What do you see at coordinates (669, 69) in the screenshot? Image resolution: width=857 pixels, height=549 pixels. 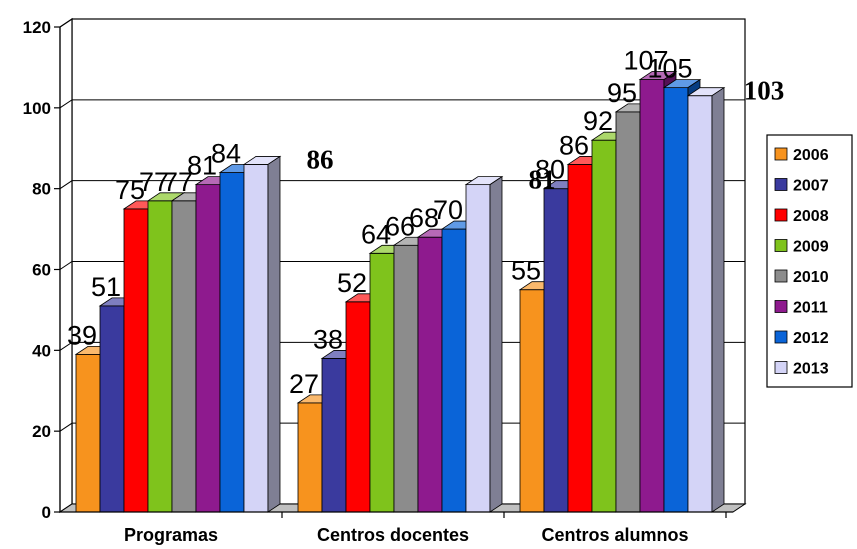 I see `data-label: 105` at bounding box center [669, 69].